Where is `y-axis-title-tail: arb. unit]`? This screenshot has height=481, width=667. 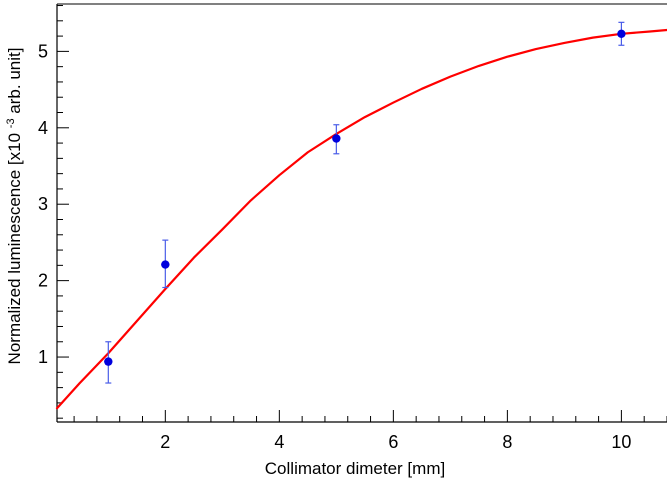 y-axis-title-tail: arb. unit] is located at coordinates (14, 81).